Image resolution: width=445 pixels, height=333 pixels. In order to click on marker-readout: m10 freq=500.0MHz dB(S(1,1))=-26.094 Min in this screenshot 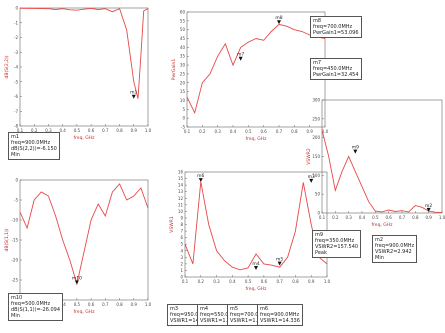, I will do `click(36, 307)`.